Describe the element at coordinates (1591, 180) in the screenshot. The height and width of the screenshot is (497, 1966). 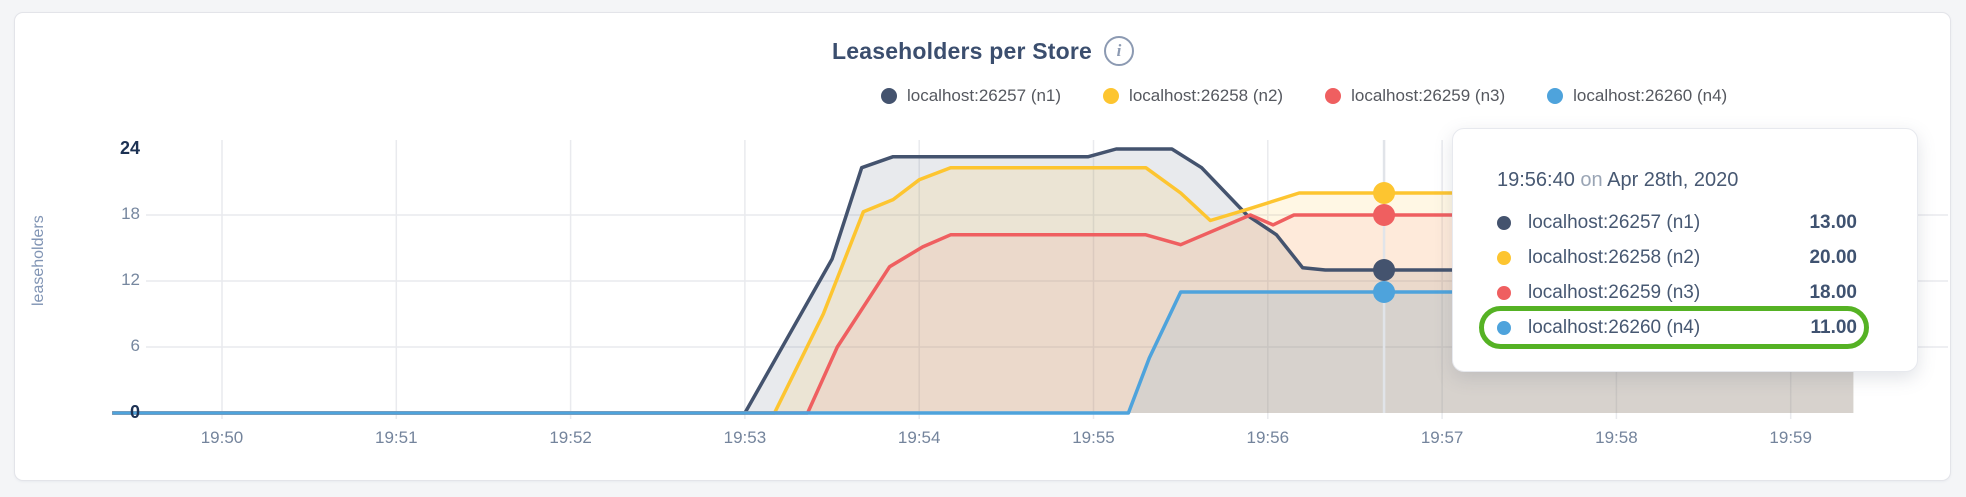
I see `tooltip-separator: on` at that location.